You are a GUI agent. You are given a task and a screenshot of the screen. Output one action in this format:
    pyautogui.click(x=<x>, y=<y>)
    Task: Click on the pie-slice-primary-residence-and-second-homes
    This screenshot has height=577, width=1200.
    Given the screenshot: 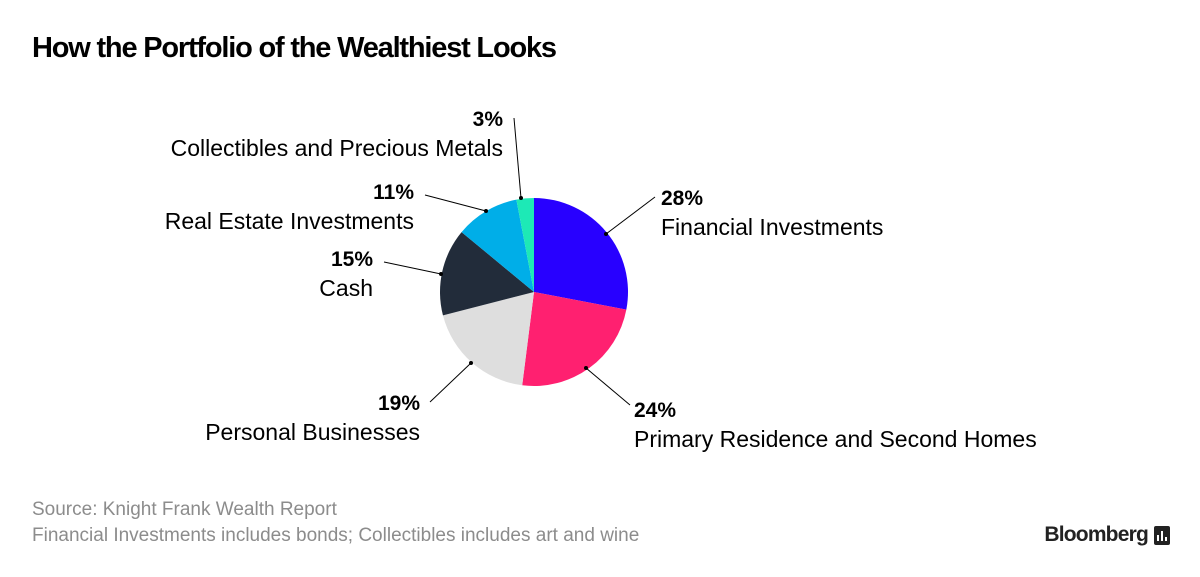 What is the action you would take?
    pyautogui.click(x=574, y=339)
    